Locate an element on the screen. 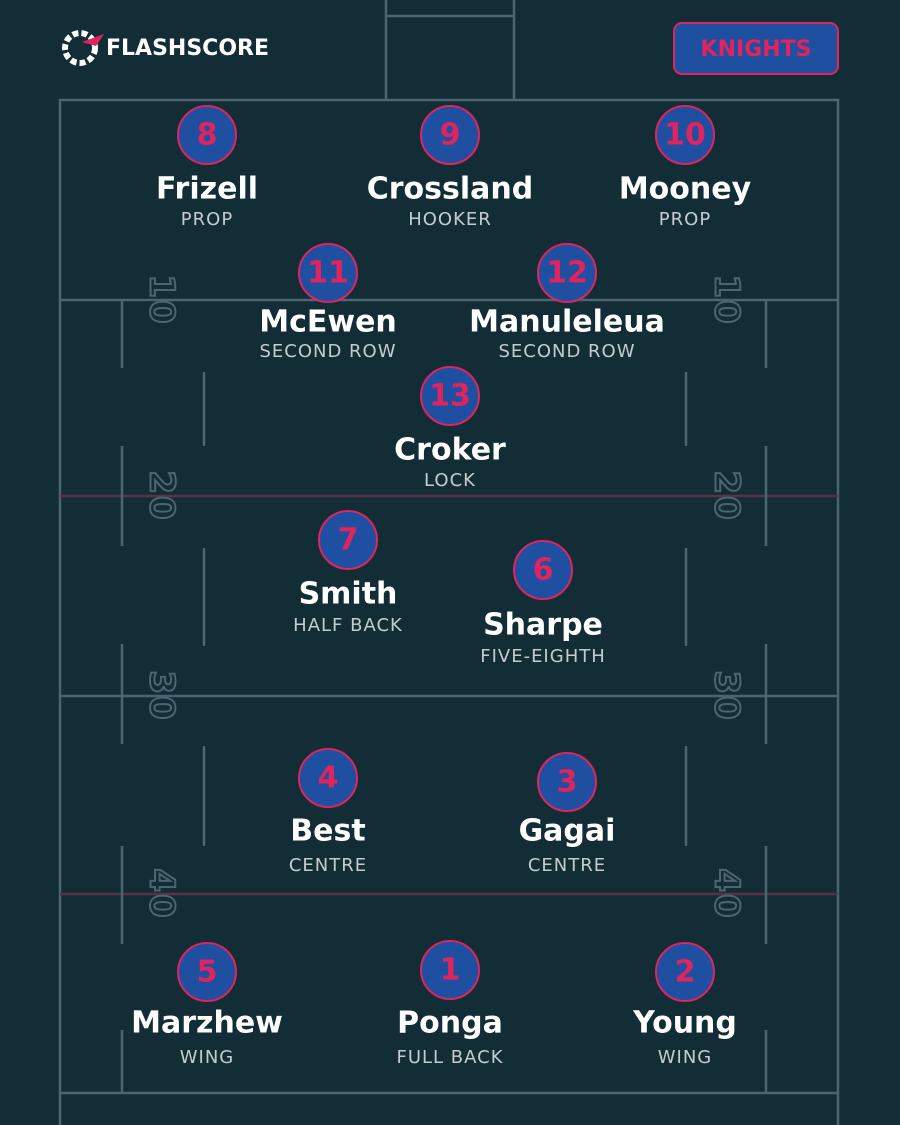 The image size is (900, 1125). player-name: Smith is located at coordinates (348, 594).